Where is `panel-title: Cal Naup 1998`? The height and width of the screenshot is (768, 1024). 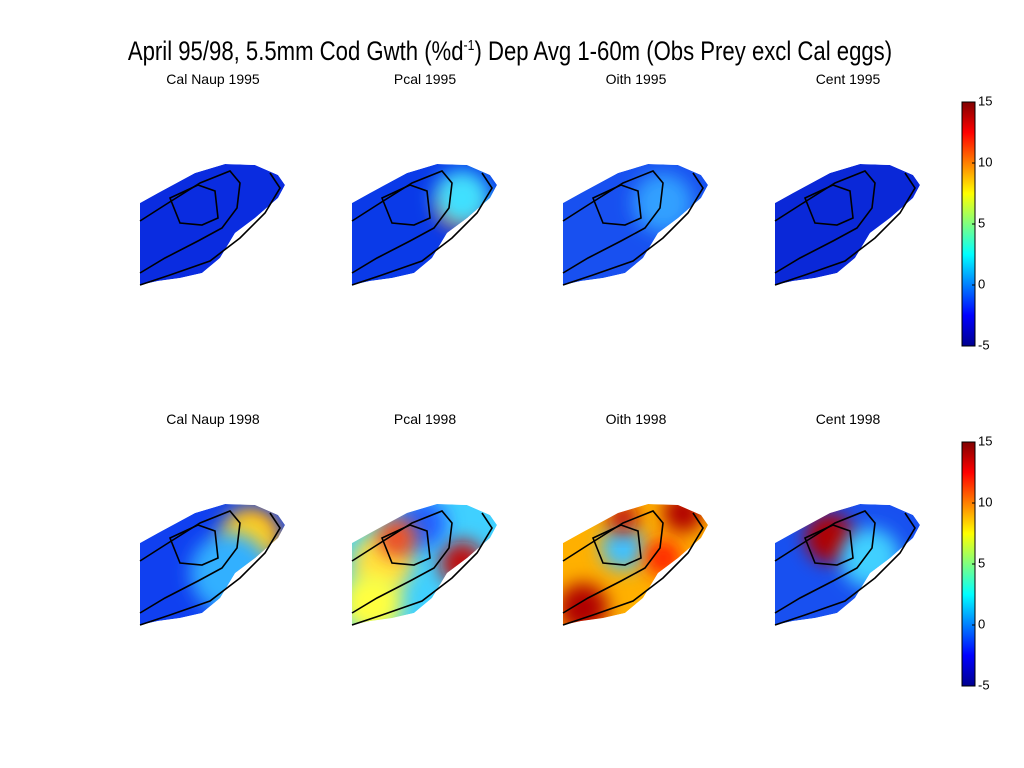 panel-title: Cal Naup 1998 is located at coordinates (213, 419).